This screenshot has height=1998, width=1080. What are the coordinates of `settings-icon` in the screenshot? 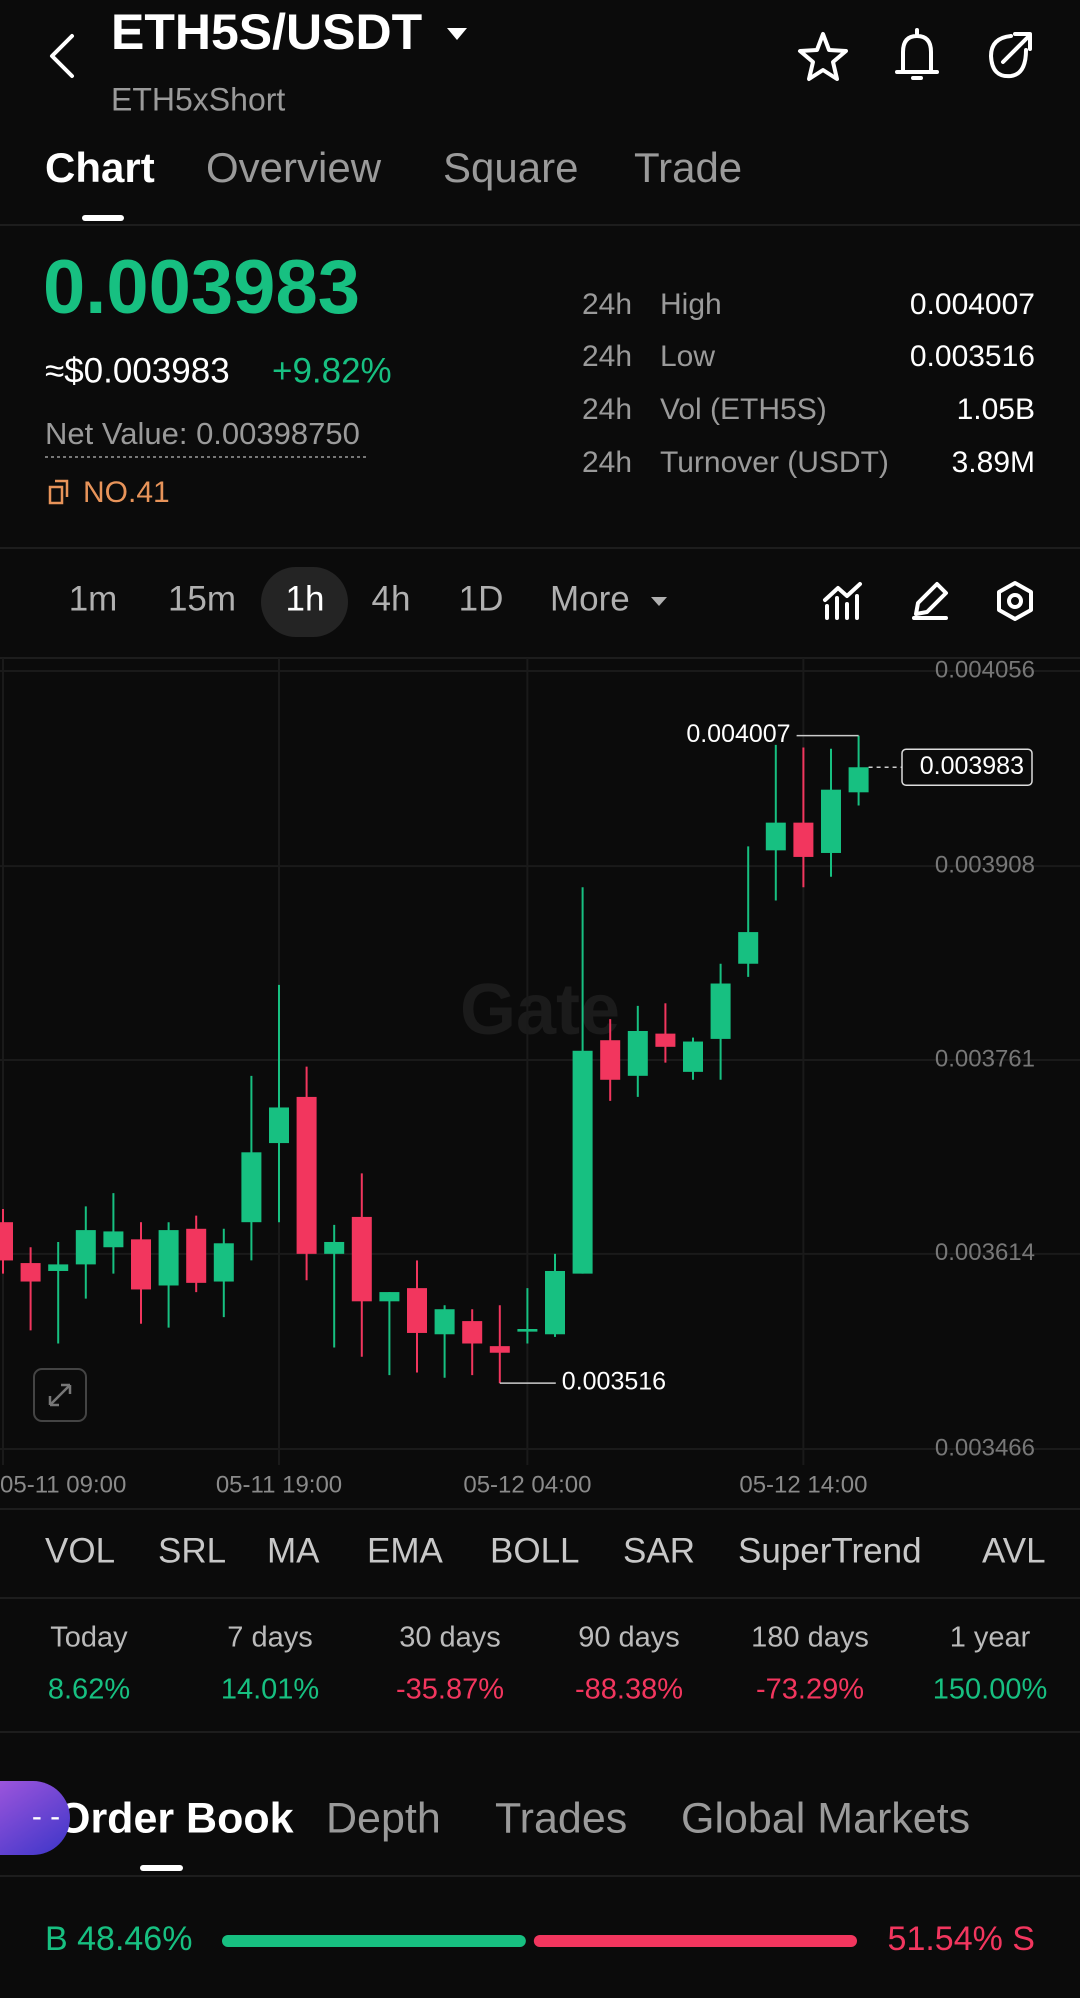 It's located at (1015, 601).